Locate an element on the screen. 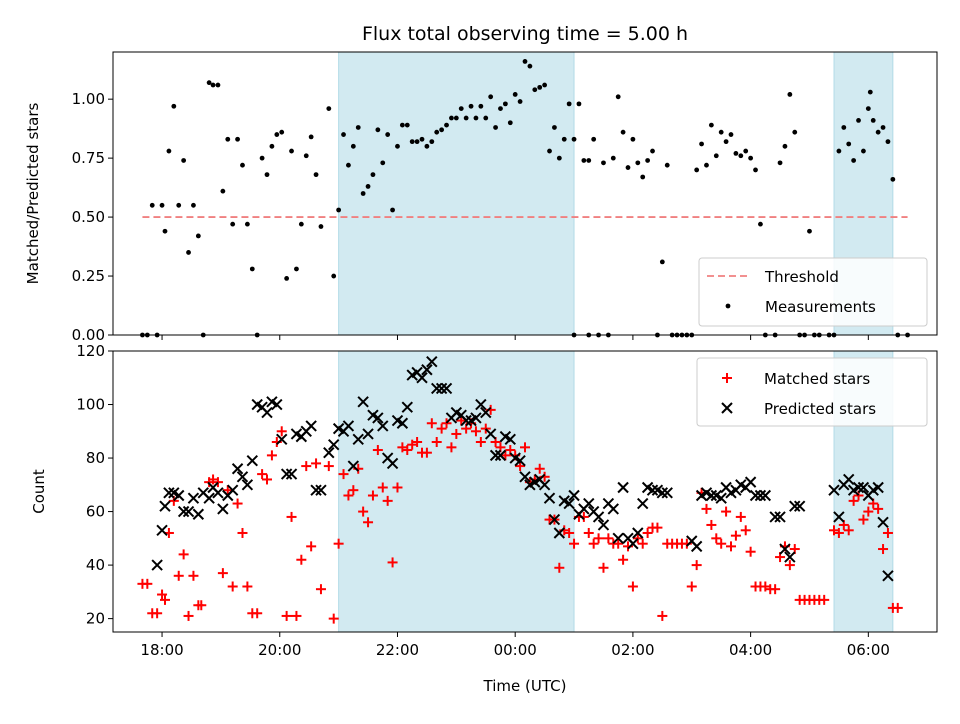  x-tick-label: 02:00 is located at coordinates (632, 650).